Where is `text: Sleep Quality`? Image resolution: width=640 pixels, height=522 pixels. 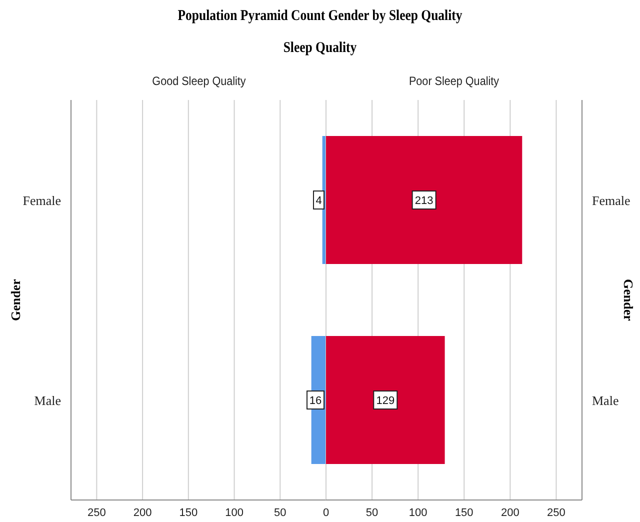
text: Sleep Quality is located at coordinates (320, 48).